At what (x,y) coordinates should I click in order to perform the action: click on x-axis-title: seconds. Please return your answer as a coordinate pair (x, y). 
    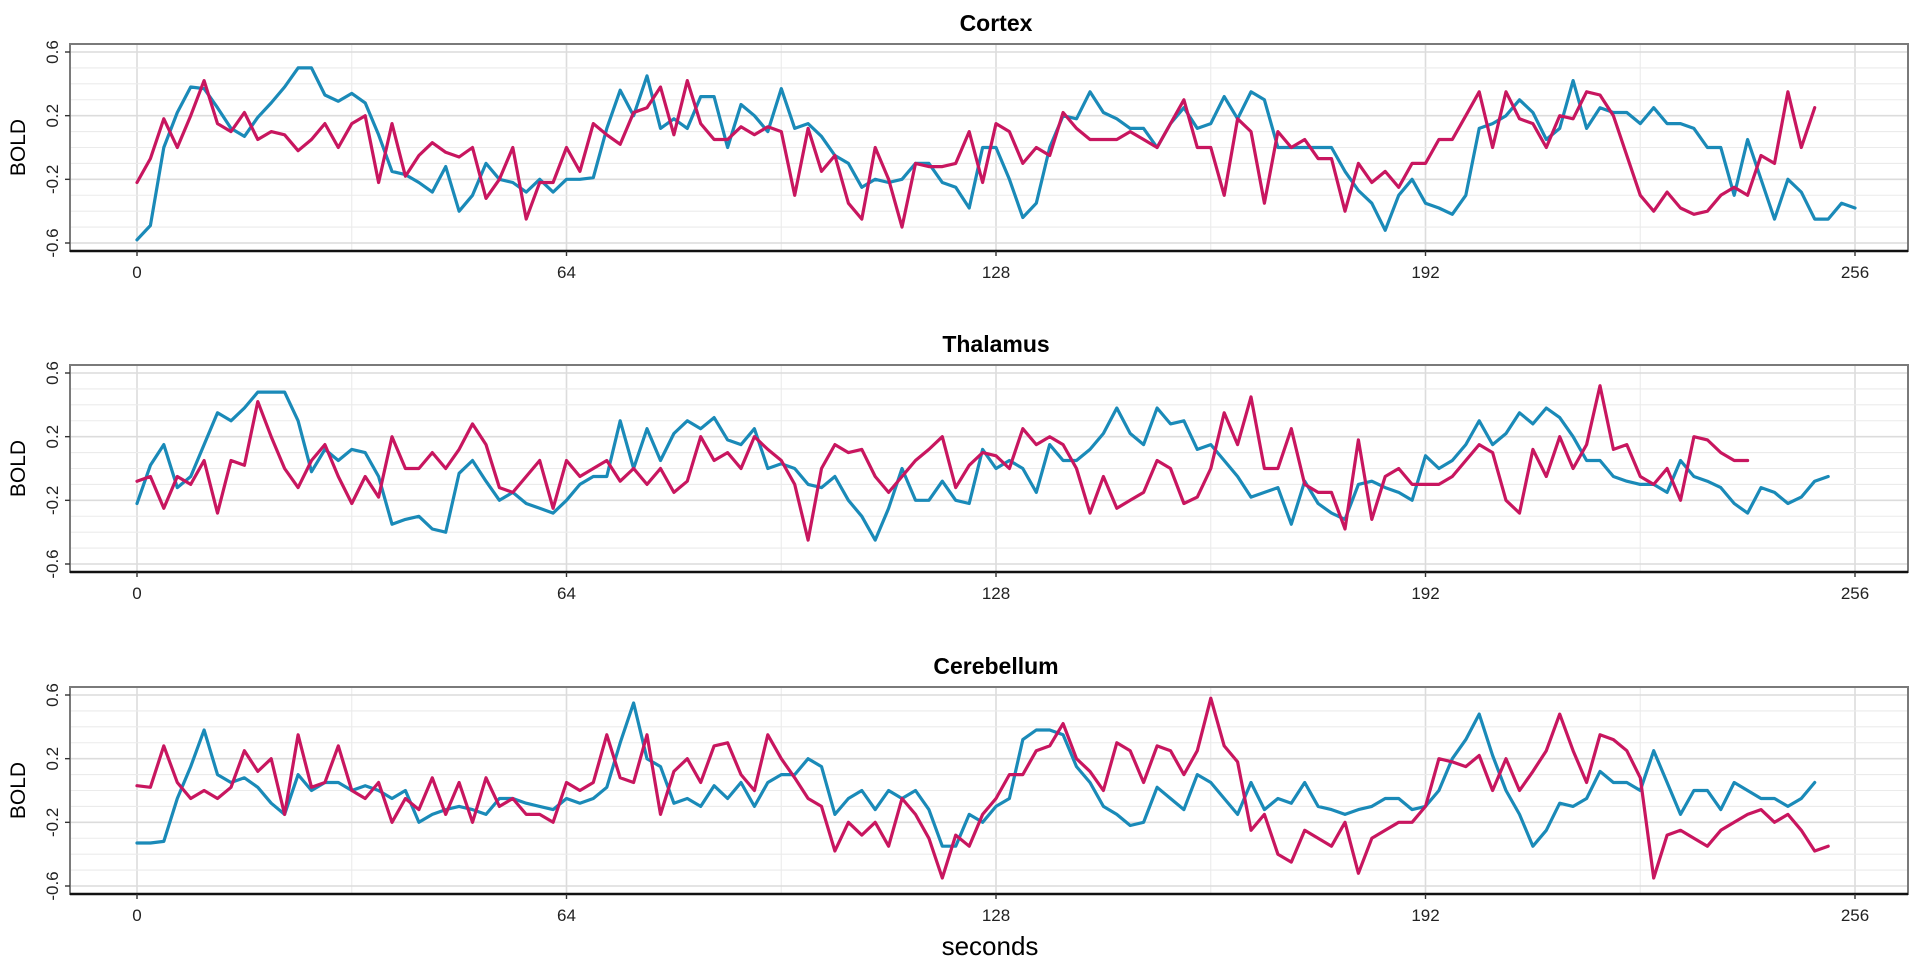
    Looking at the image, I should click on (990, 945).